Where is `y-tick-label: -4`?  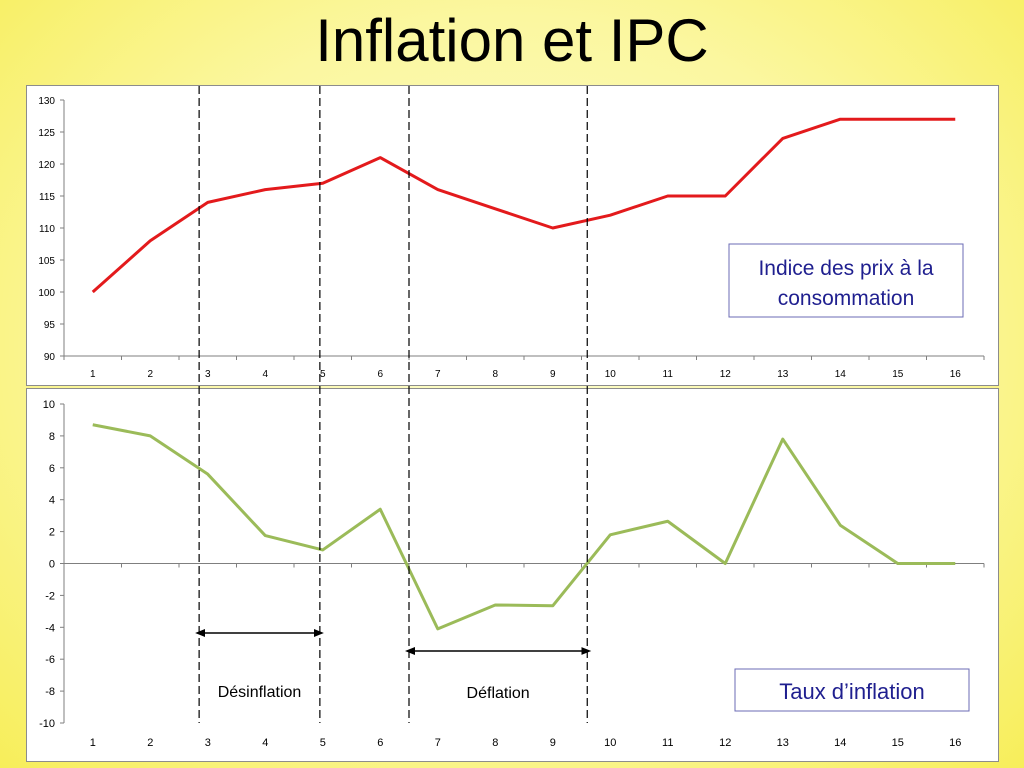
y-tick-label: -4 is located at coordinates (50, 628).